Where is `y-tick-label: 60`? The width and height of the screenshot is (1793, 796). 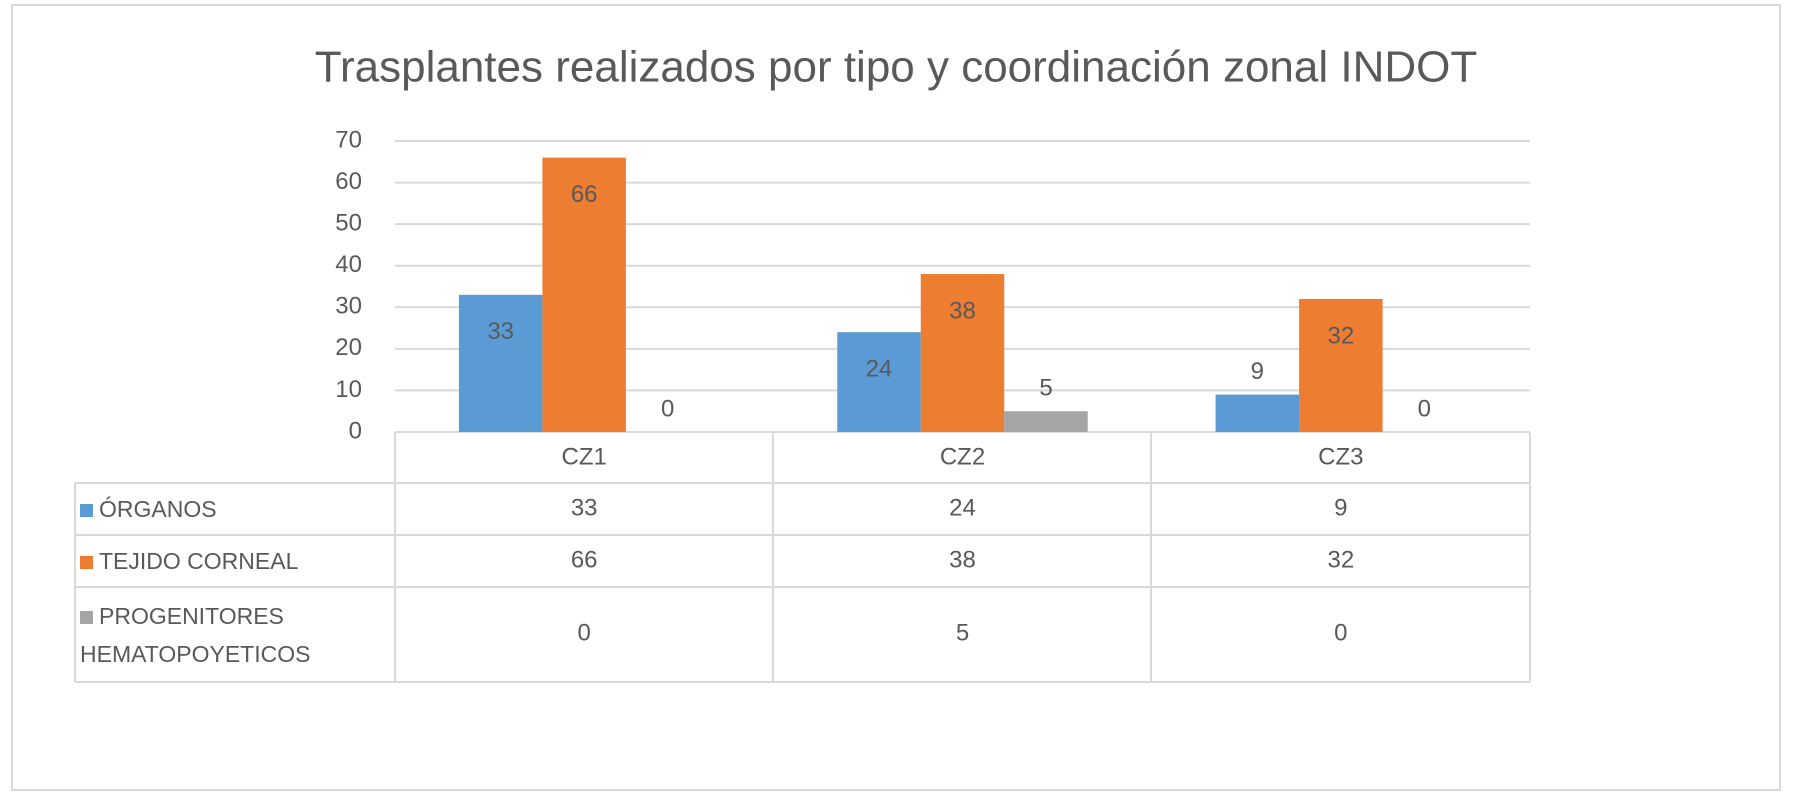 y-tick-label: 60 is located at coordinates (348, 181).